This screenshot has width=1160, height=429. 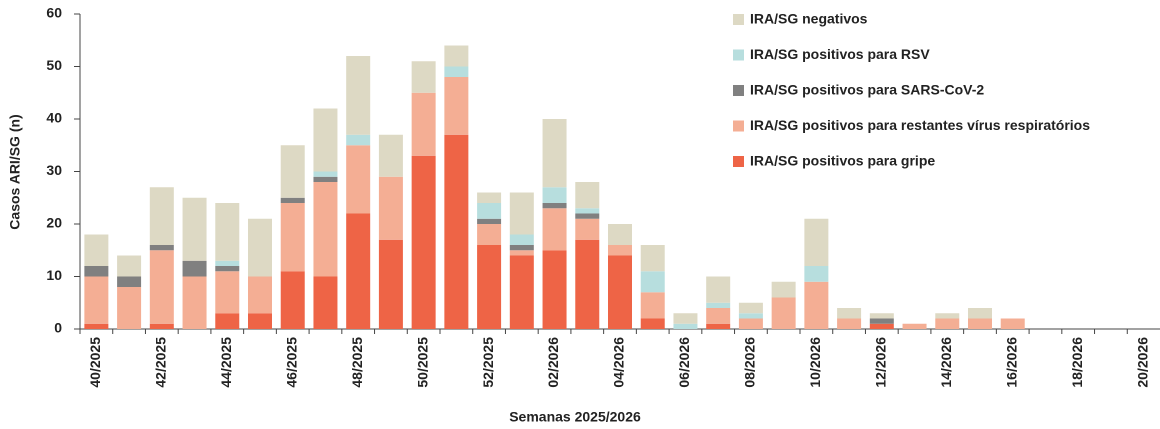 What do you see at coordinates (54, 13) in the screenshot?
I see `y-tick-label: 60` at bounding box center [54, 13].